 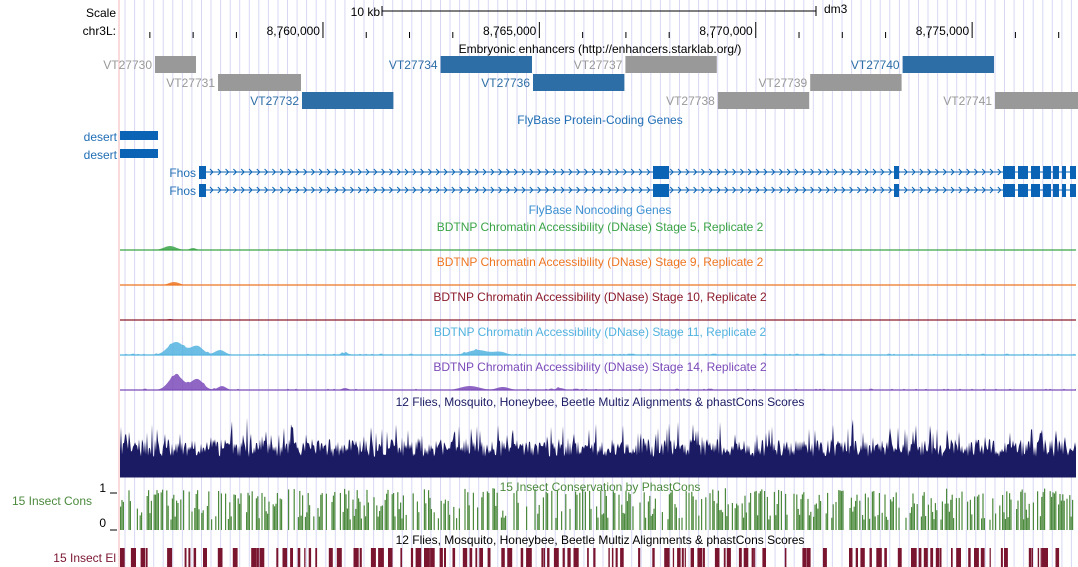 I want to click on dnase-stage11-signal, so click(x=598, y=349).